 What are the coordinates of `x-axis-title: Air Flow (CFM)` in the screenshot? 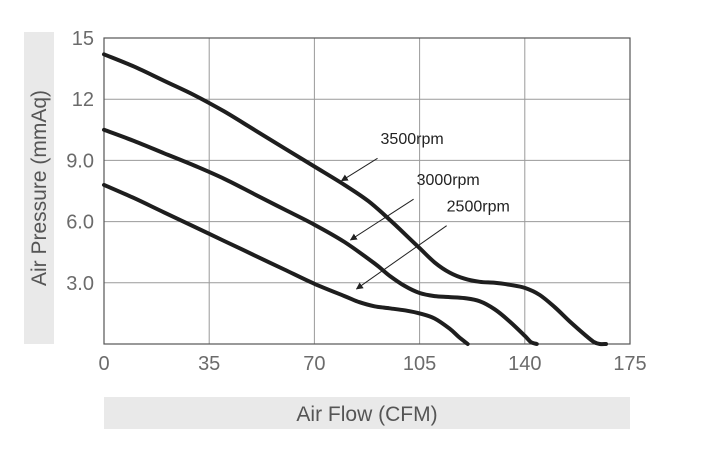 It's located at (366, 414).